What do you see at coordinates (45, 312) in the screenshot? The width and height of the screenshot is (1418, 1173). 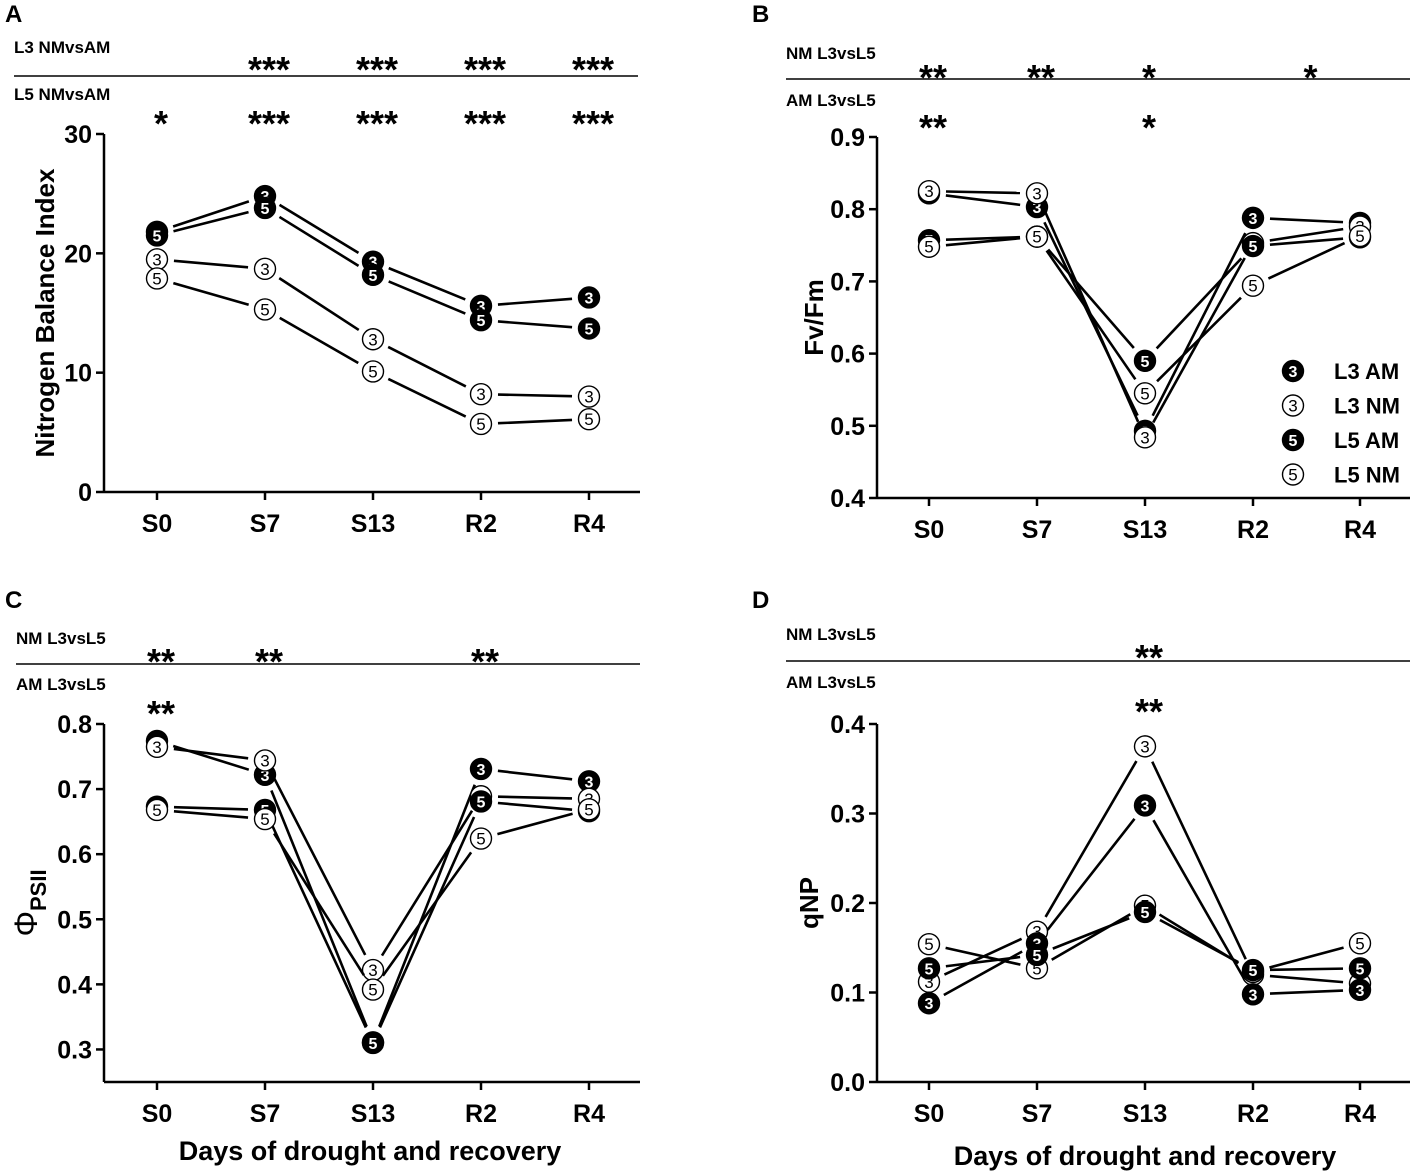 I see `y-axis-label: Nitrogen Balance Index` at bounding box center [45, 312].